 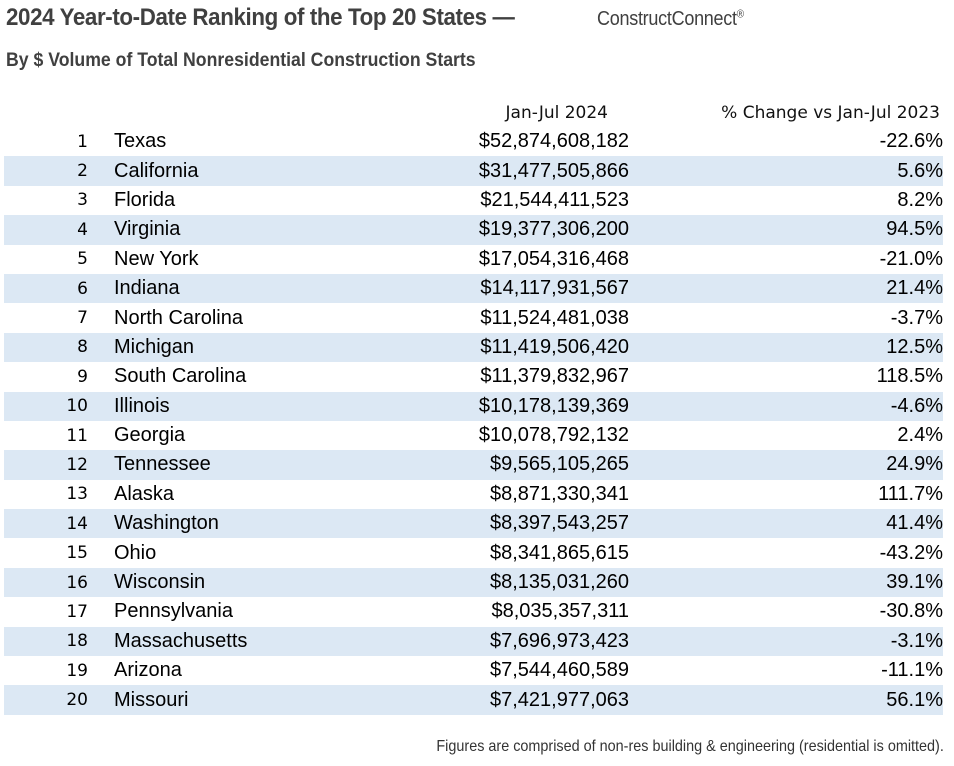 What do you see at coordinates (151, 699) in the screenshot?
I see `state-cell: Missouri` at bounding box center [151, 699].